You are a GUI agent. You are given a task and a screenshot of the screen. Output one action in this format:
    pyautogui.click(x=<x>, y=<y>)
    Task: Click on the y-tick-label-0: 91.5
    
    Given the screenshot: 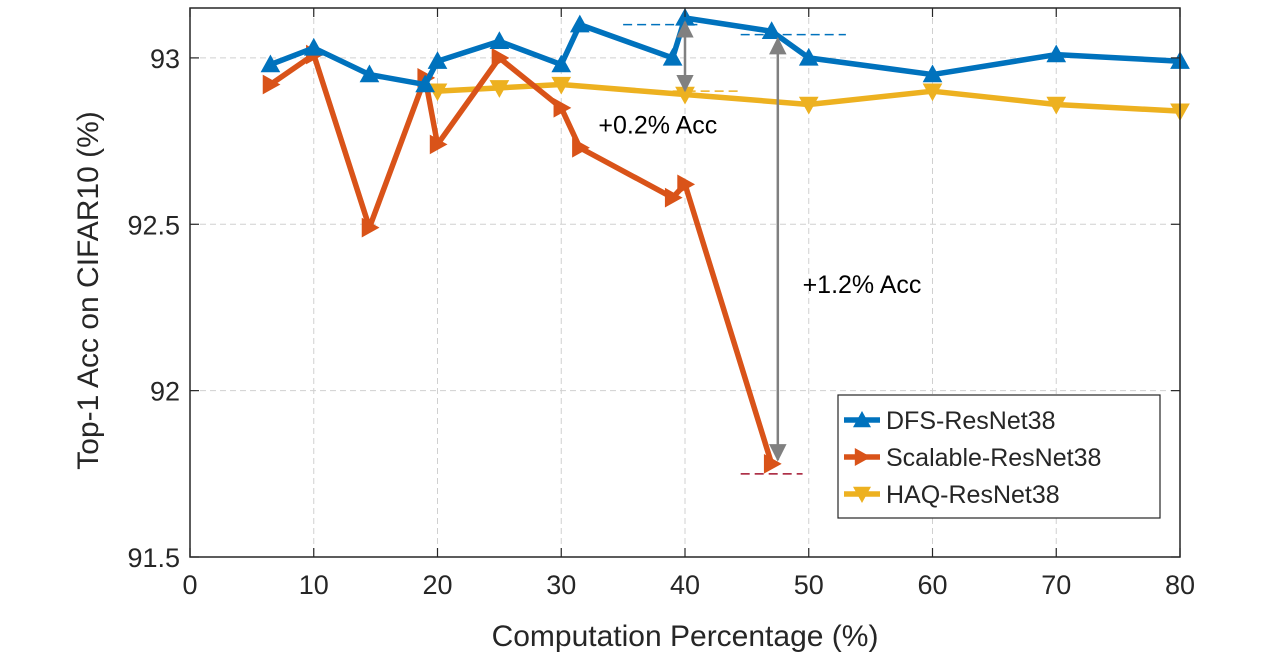 What is the action you would take?
    pyautogui.click(x=153, y=558)
    